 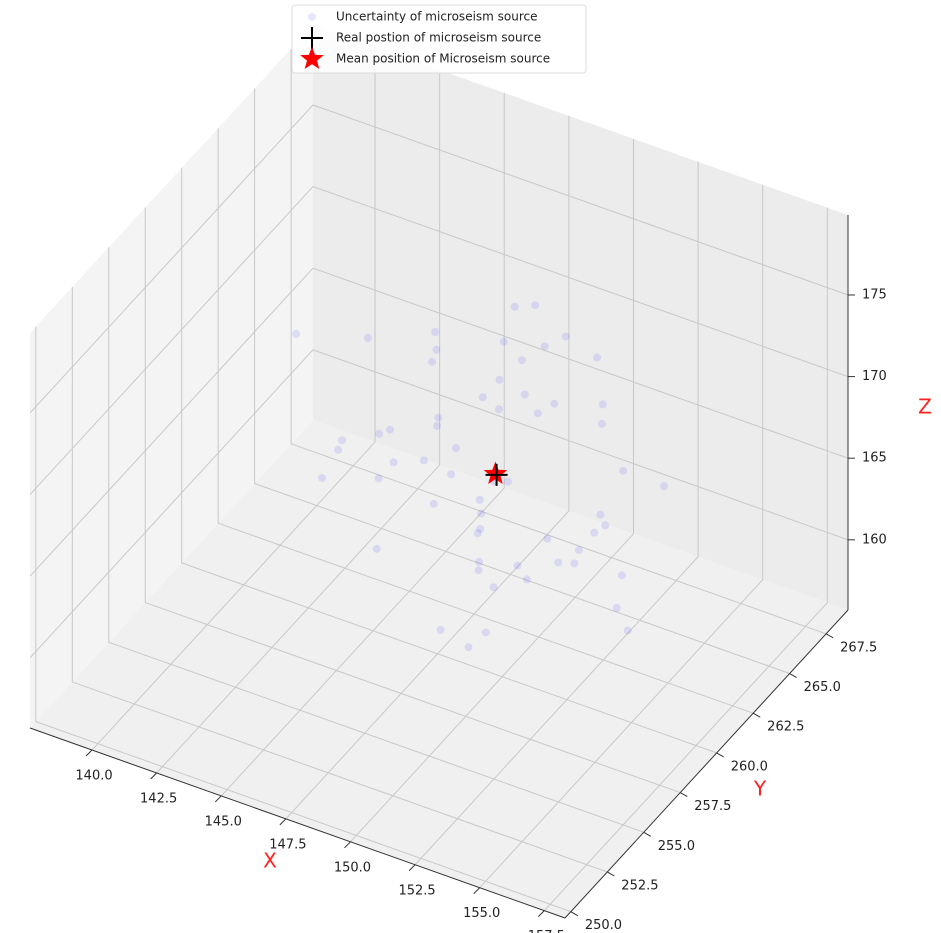 What do you see at coordinates (437, 17) in the screenshot?
I see `legend-label: Uncertainty of microseism source` at bounding box center [437, 17].